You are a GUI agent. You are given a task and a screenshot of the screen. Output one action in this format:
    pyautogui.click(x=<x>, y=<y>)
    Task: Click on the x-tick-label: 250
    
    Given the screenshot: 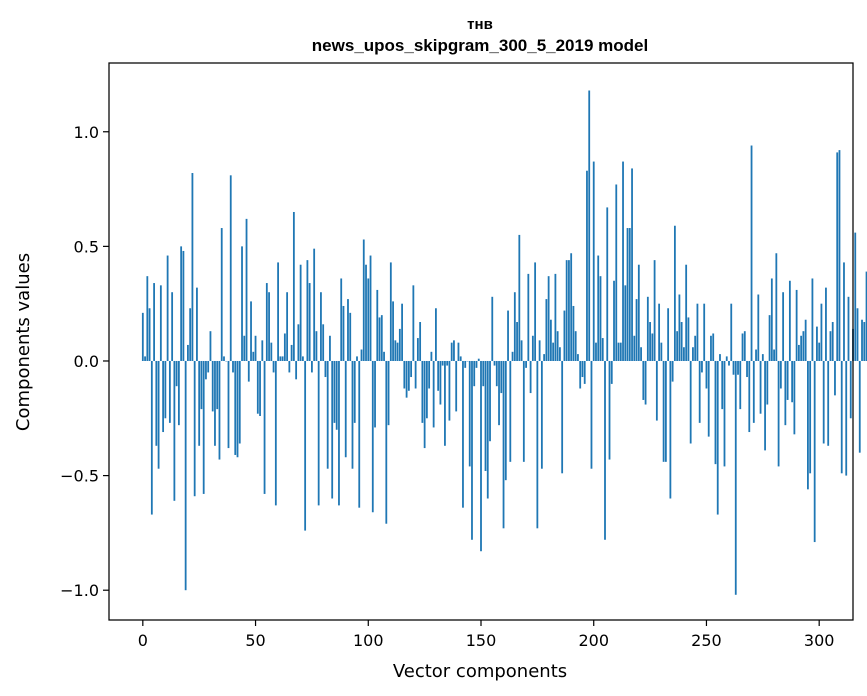 What is the action you would take?
    pyautogui.click(x=706, y=640)
    